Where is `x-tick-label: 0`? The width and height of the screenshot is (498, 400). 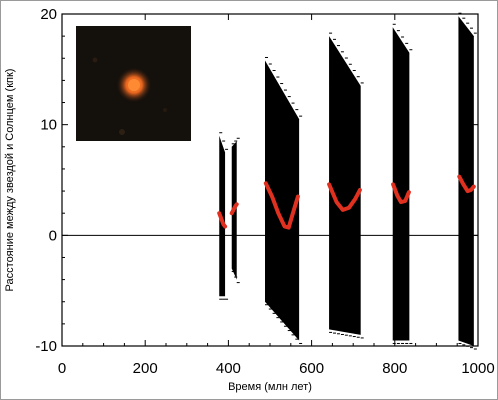
x-tick-label: 0 is located at coordinates (62, 368).